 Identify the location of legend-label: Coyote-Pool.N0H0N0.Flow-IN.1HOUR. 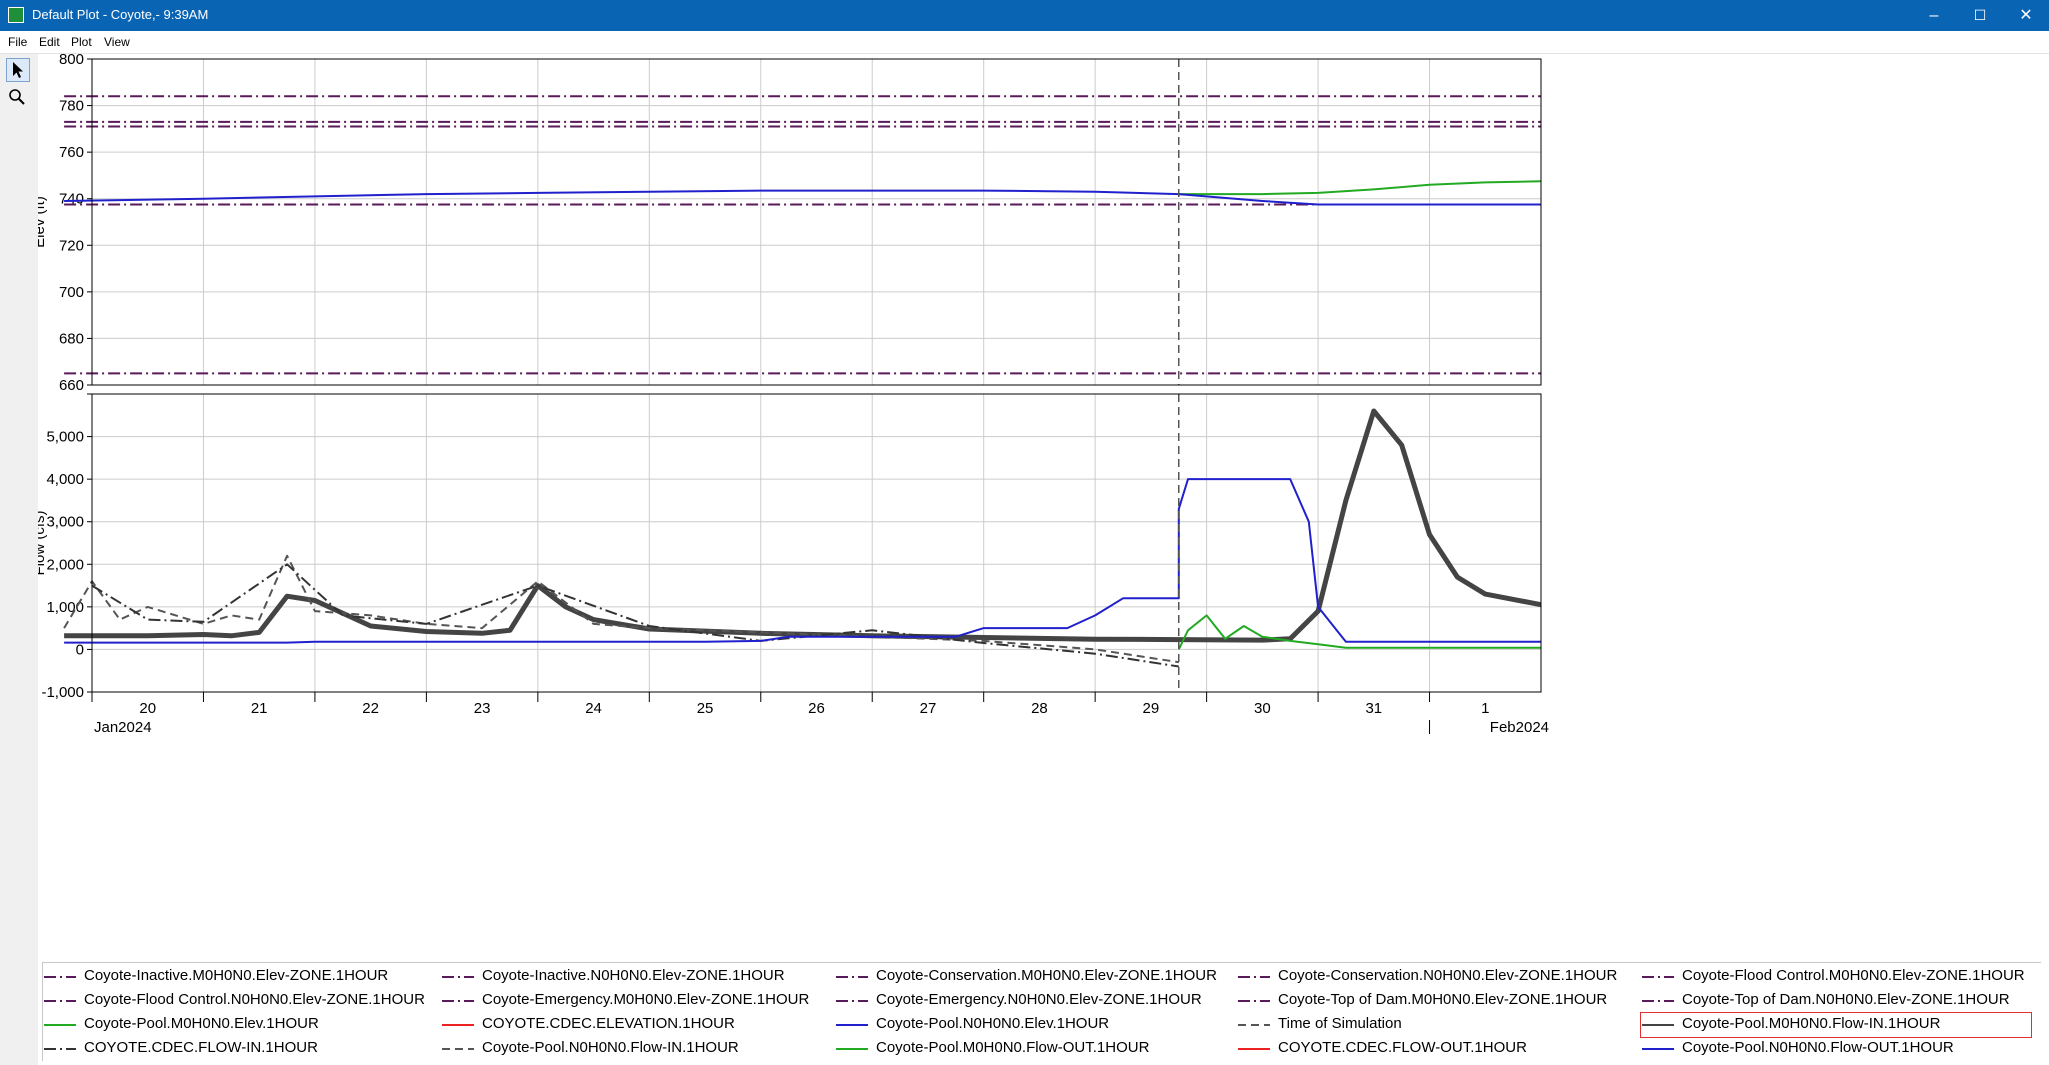
(610, 1047).